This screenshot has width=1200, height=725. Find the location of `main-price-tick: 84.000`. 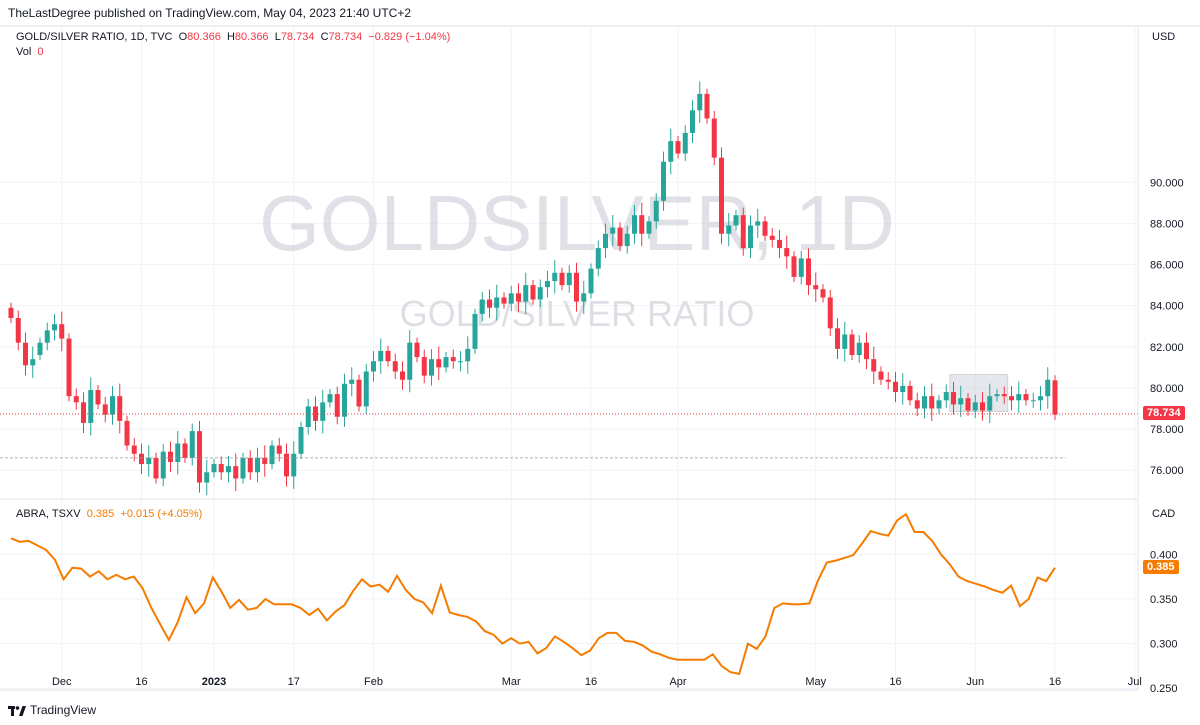

main-price-tick: 84.000 is located at coordinates (1167, 307).